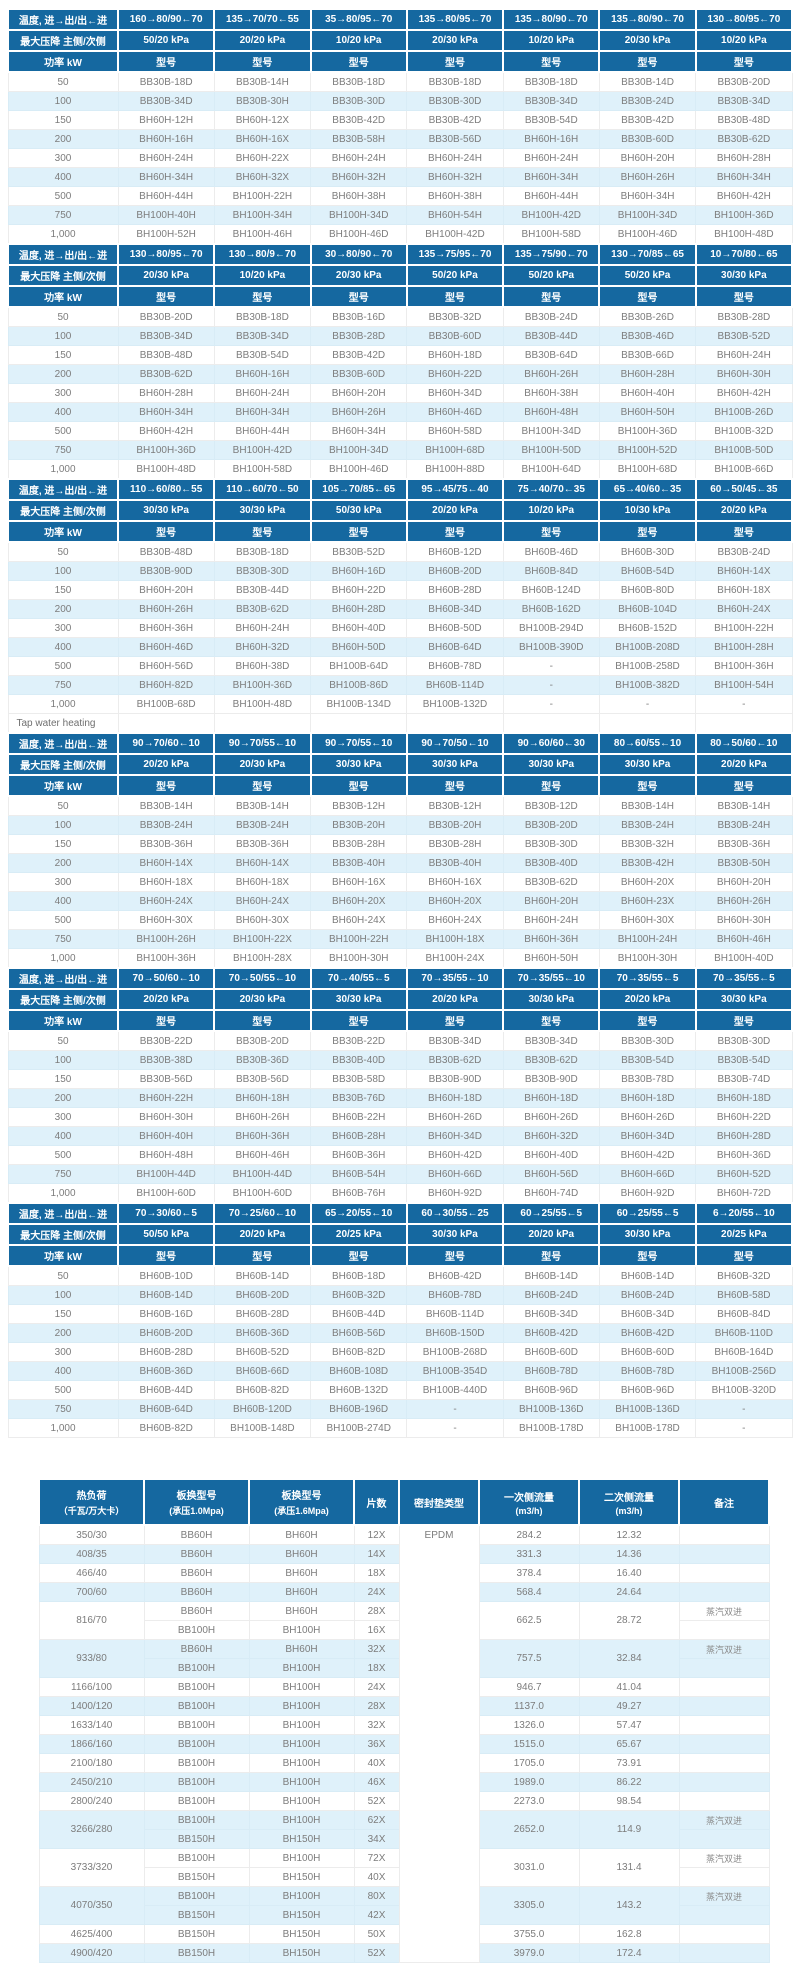 The width and height of the screenshot is (800, 1969). Describe the element at coordinates (262, 1295) in the screenshot. I see `model-cell: BH60B-20D` at that location.